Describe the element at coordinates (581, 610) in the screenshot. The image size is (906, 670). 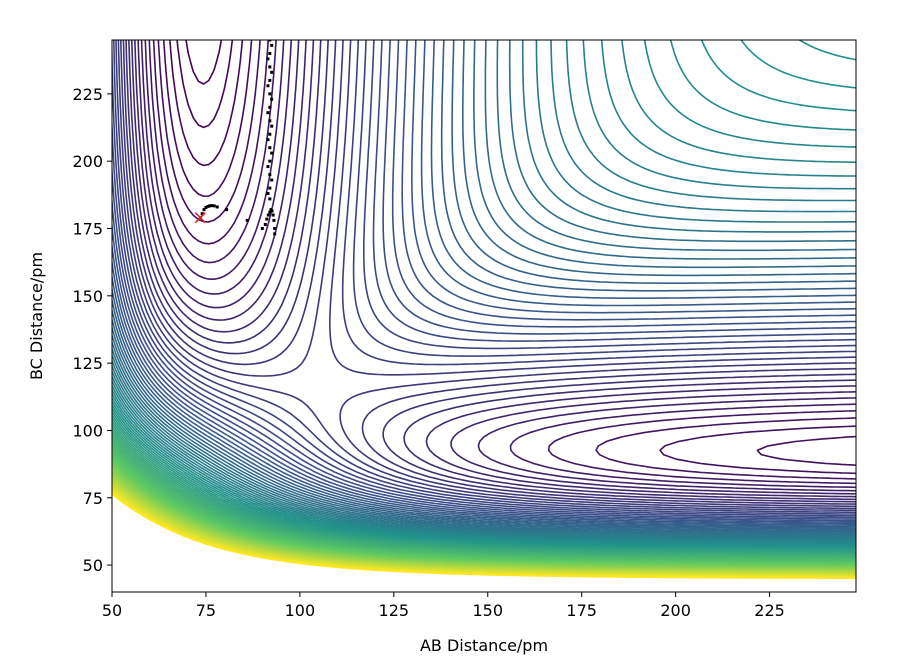
I see `x-tick-label: 175` at that location.